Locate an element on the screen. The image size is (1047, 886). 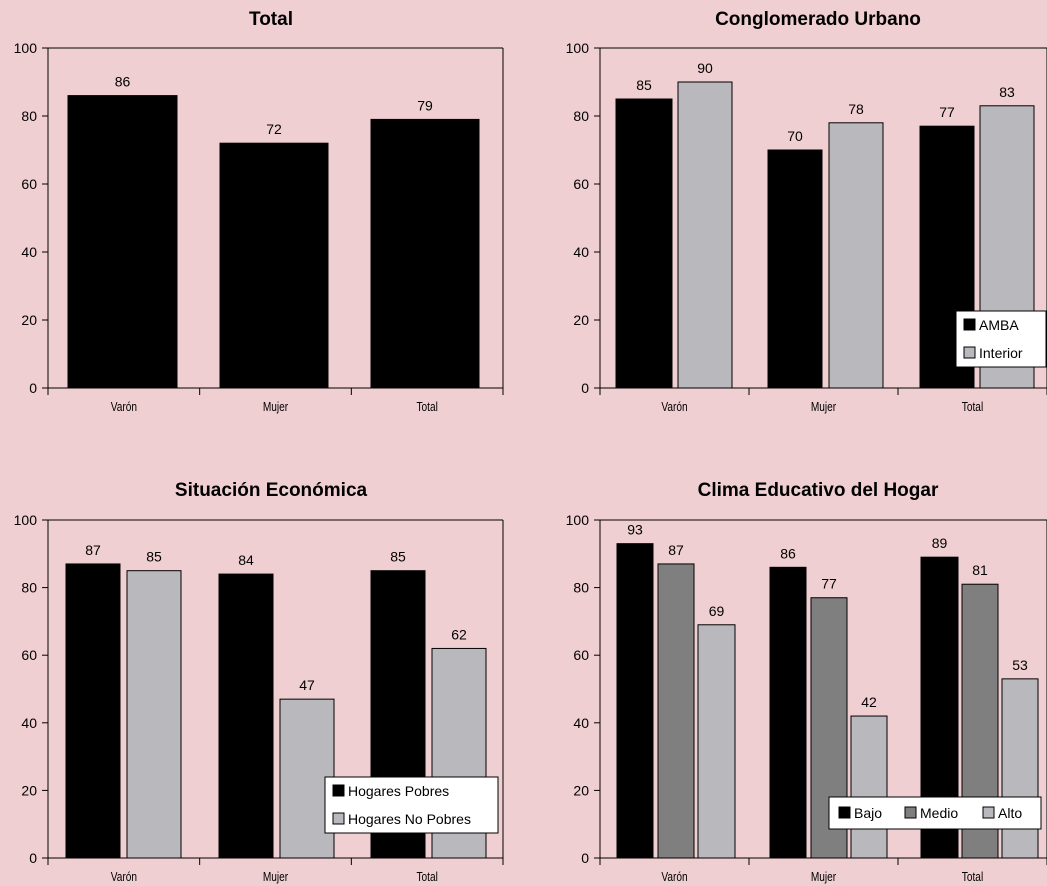
data-label: 90 is located at coordinates (705, 68).